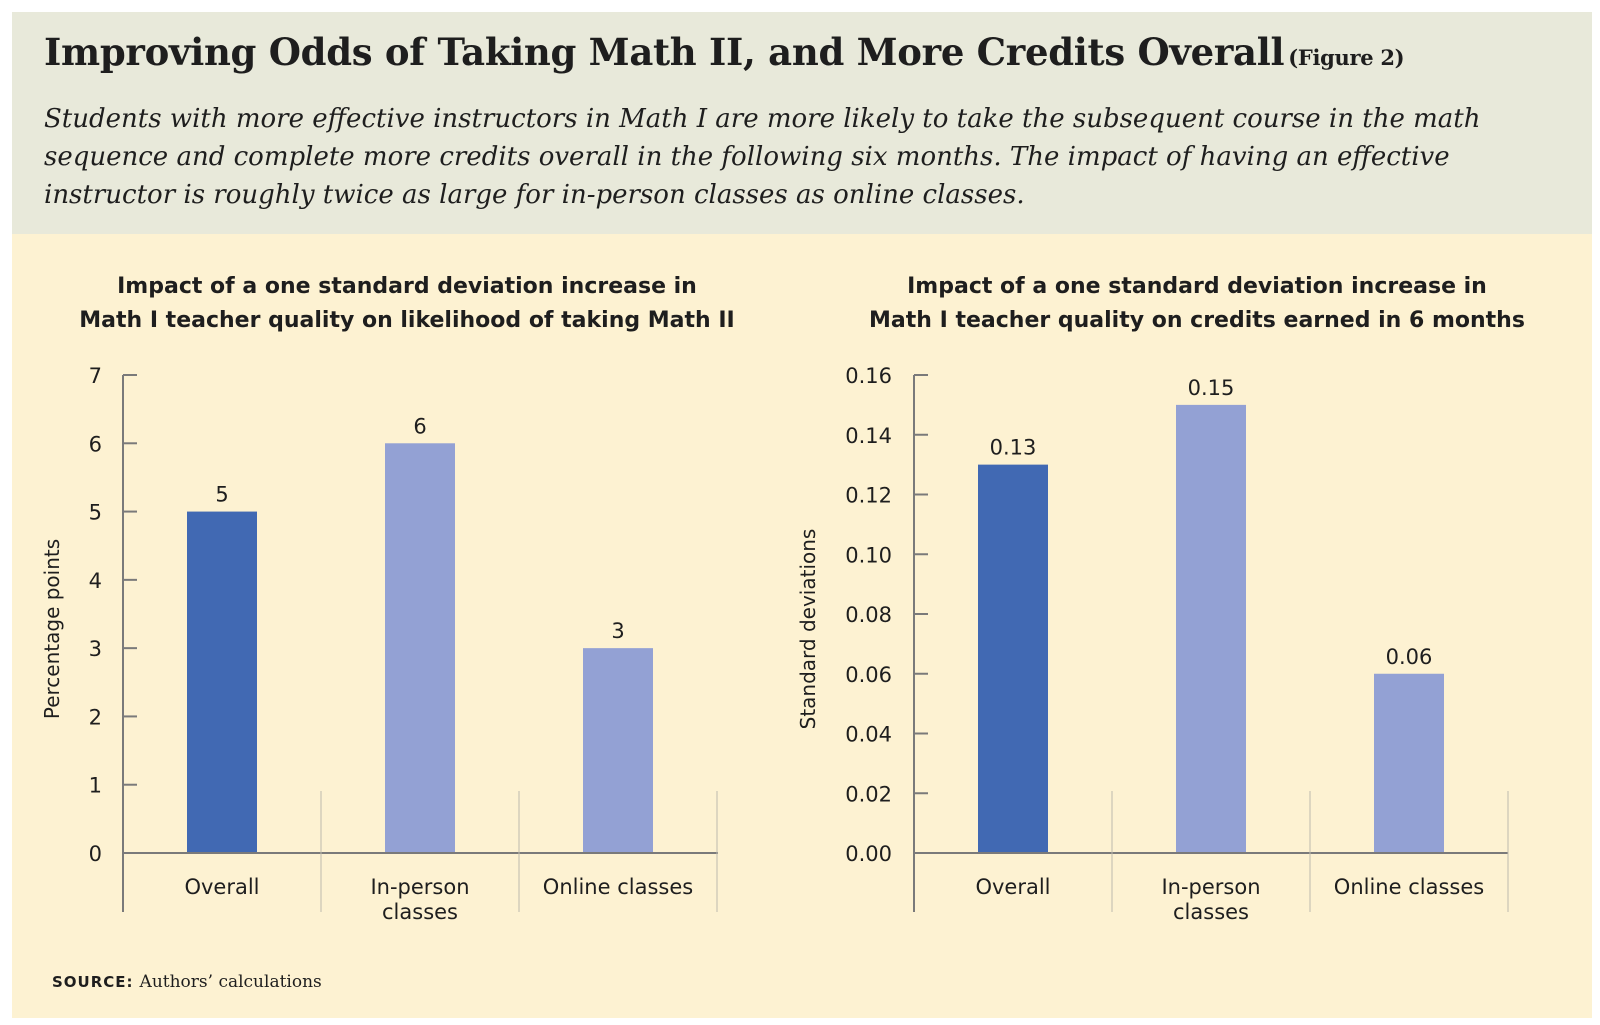  What do you see at coordinates (221, 887) in the screenshot?
I see `left-x-tick-label: Overall` at bounding box center [221, 887].